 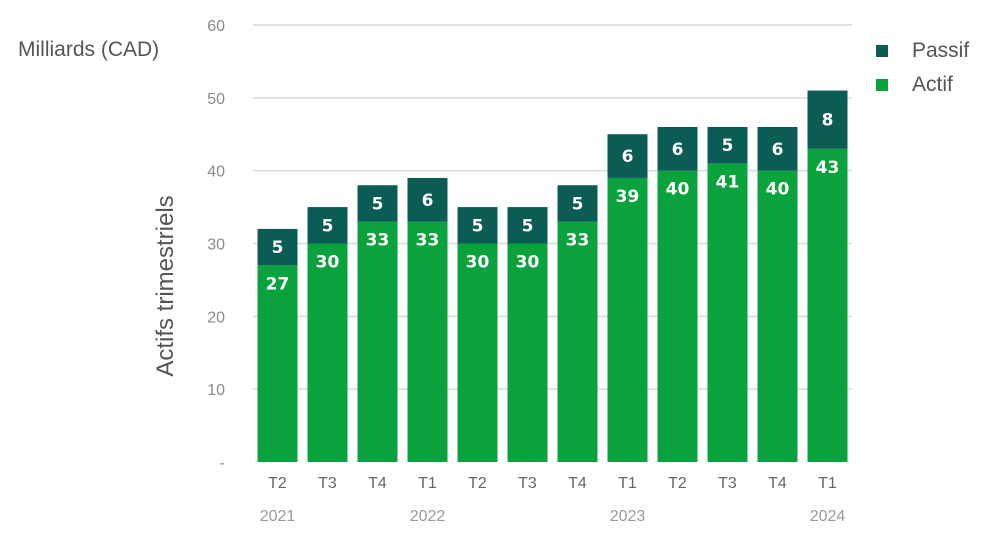 I want to click on unit-label: Milliards (CAD), so click(x=89, y=49).